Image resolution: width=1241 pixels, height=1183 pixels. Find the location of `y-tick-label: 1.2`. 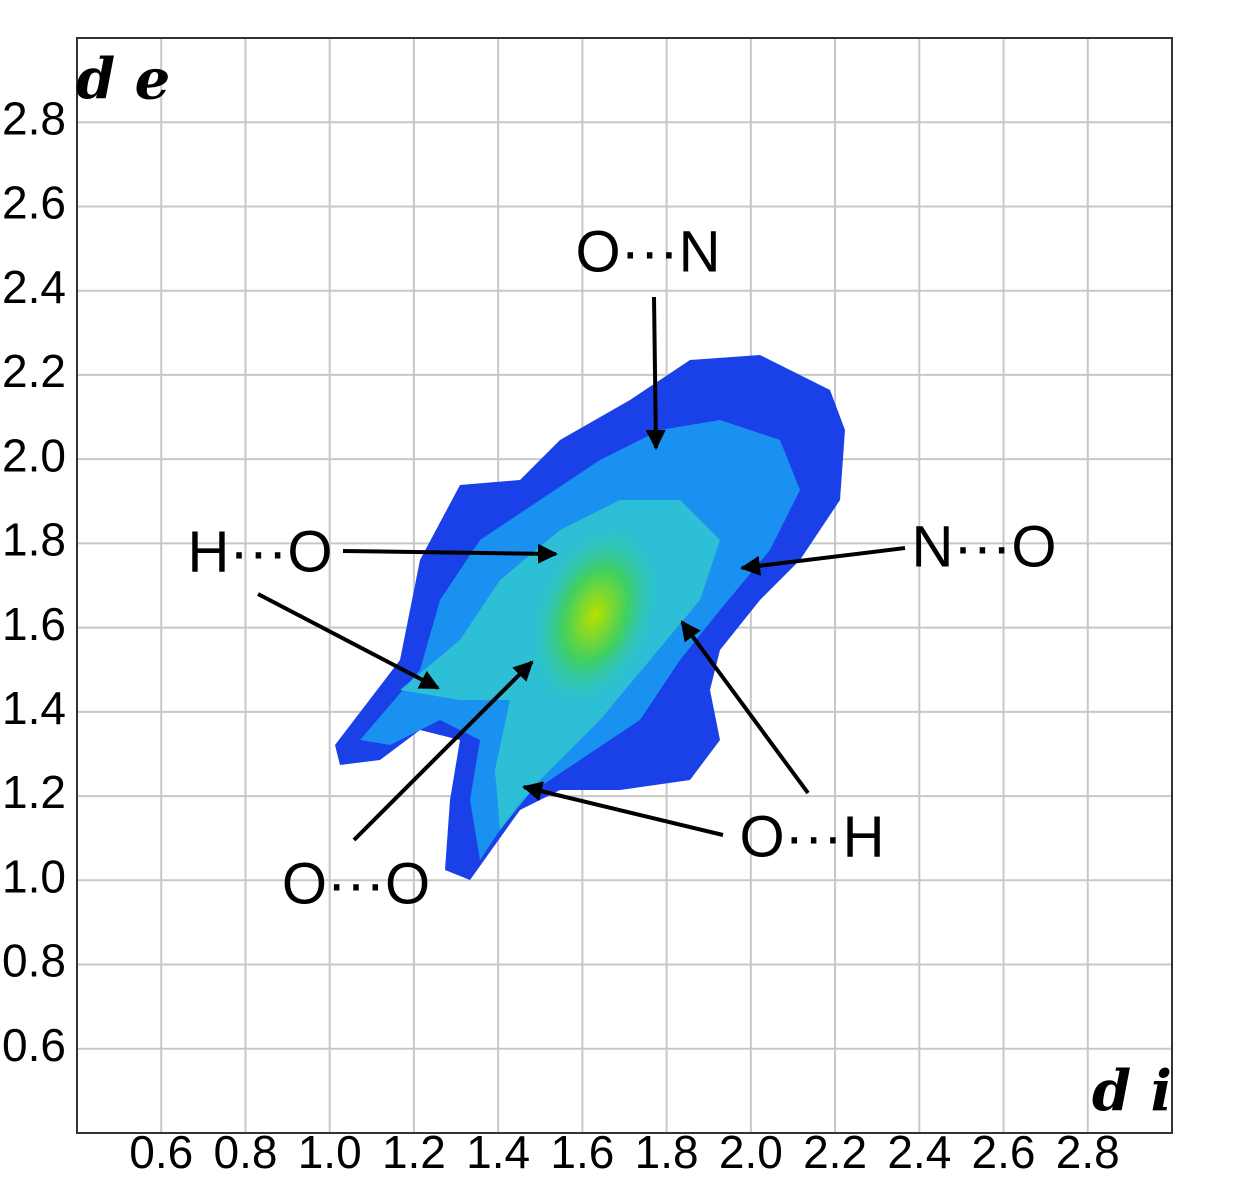

y-tick-label: 1.2 is located at coordinates (34, 792).